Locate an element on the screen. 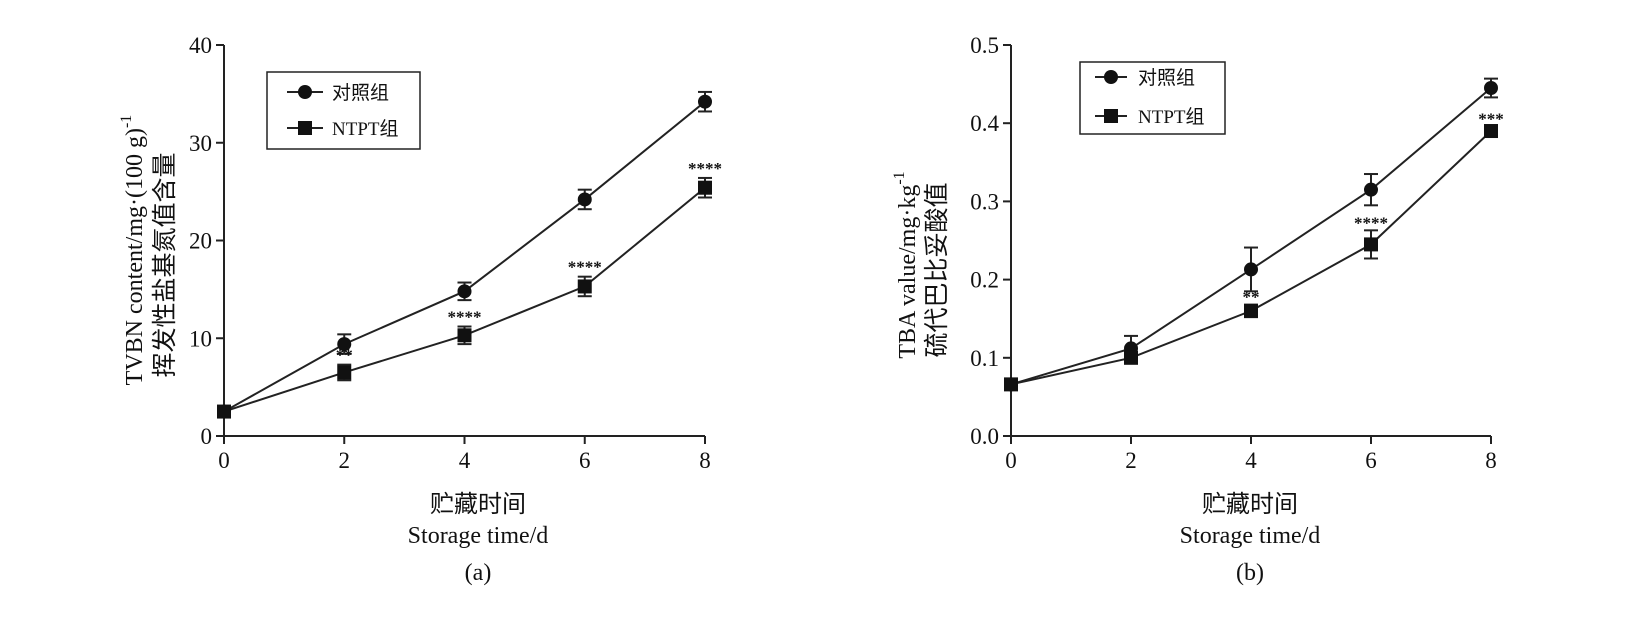  panel-a-legend-box is located at coordinates (343, 110).